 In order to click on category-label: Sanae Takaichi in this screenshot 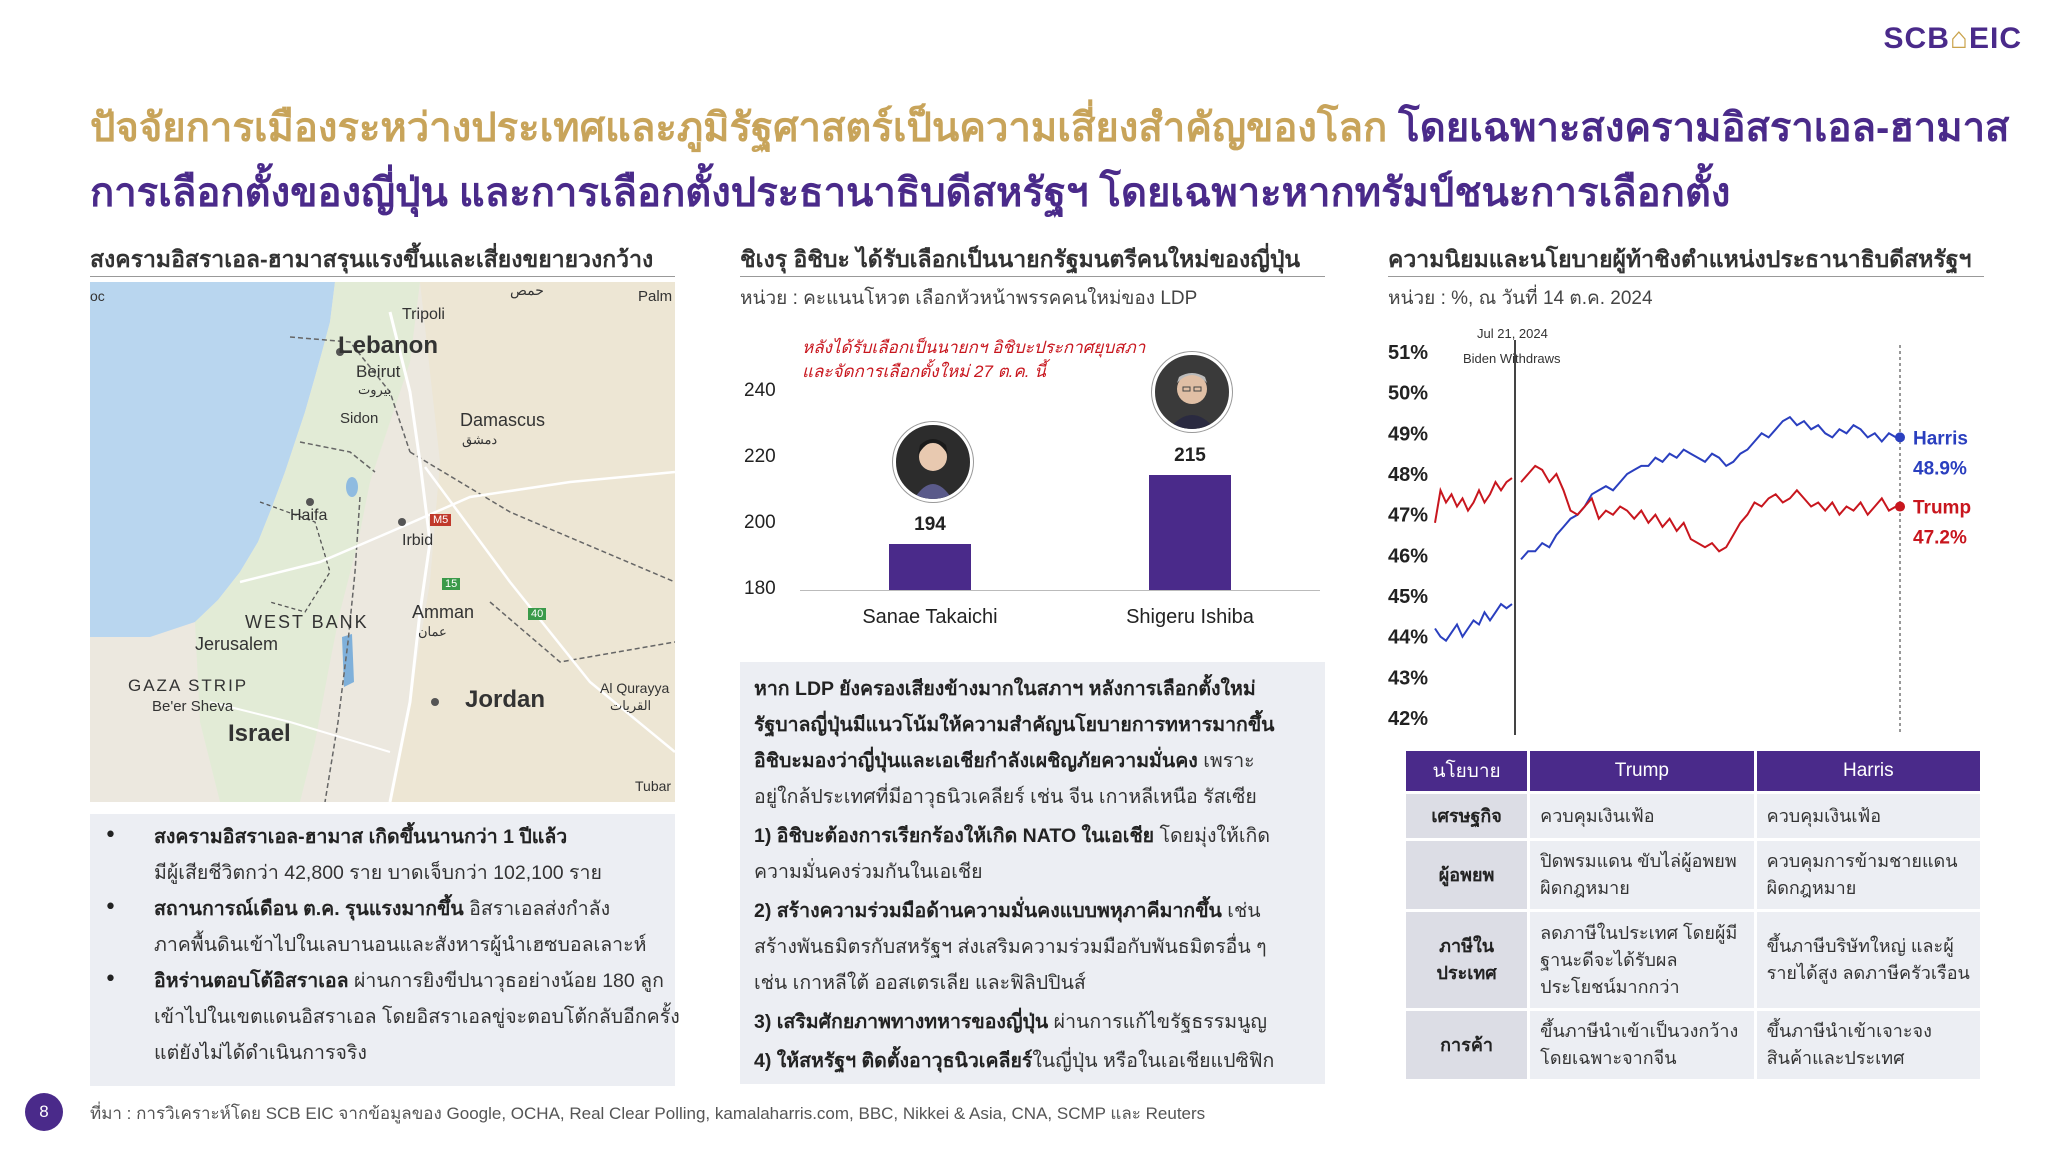, I will do `click(930, 617)`.